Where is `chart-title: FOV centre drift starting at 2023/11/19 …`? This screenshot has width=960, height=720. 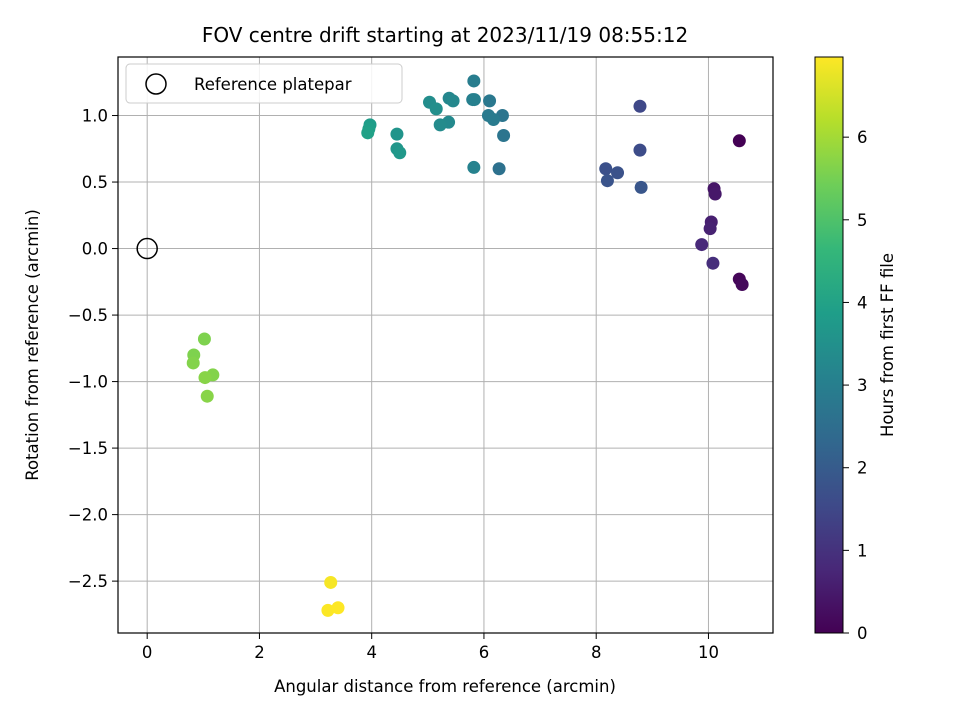 chart-title: FOV centre drift starting at 2023/11/19 … is located at coordinates (445, 35).